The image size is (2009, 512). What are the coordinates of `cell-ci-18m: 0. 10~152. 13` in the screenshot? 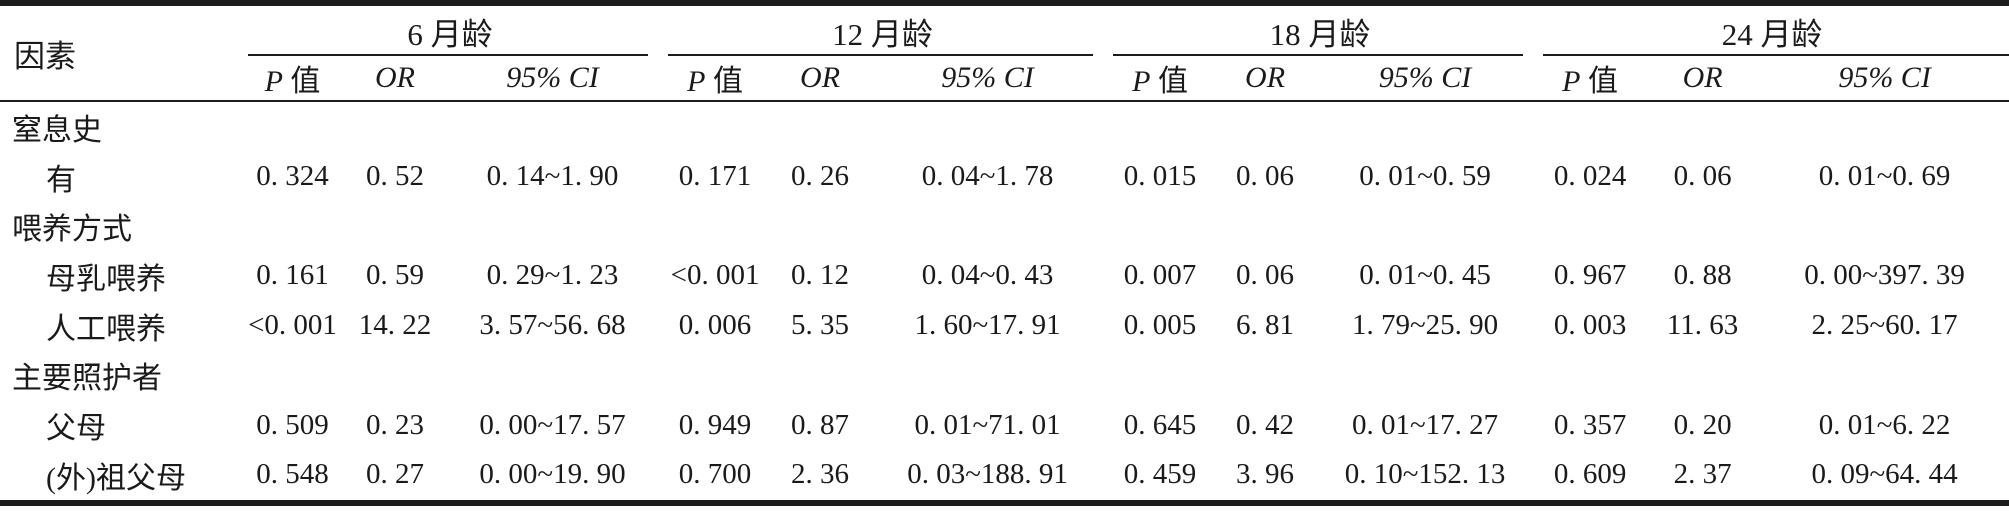 It's located at (1425, 474).